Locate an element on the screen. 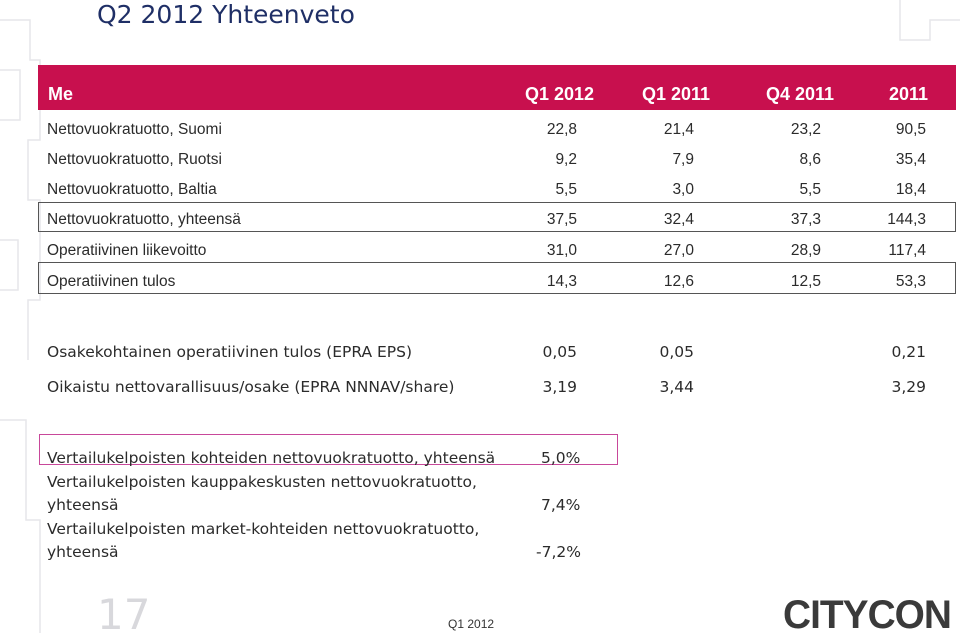 The width and height of the screenshot is (960, 633). header-col-3: Q4 2011 is located at coordinates (800, 94).